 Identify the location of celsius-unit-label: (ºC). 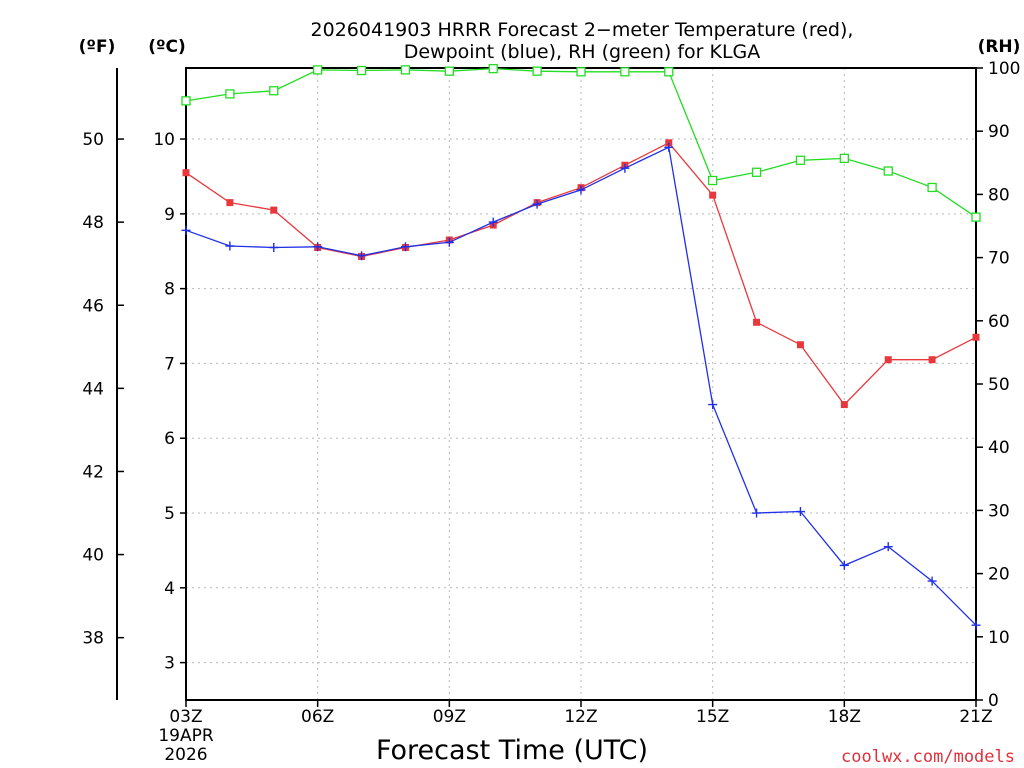
(167, 47).